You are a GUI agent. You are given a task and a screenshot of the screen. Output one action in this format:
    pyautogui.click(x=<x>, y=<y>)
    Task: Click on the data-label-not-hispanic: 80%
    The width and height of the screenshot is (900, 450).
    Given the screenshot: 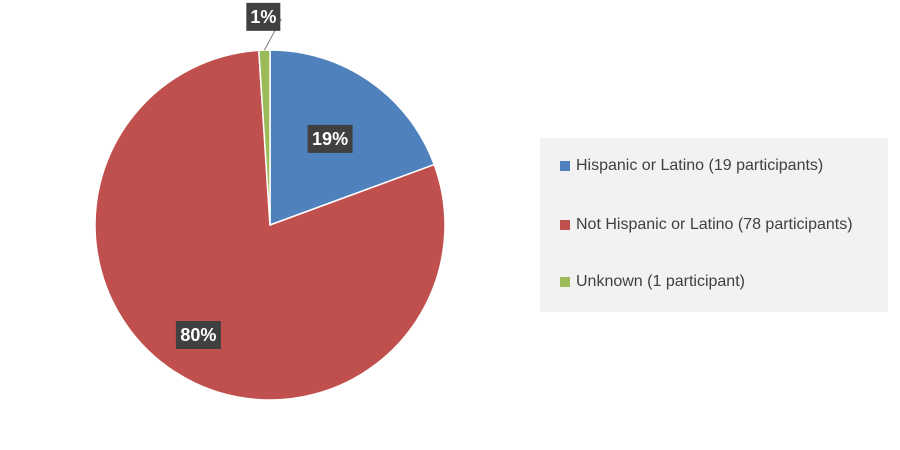 What is the action you would take?
    pyautogui.click(x=198, y=334)
    